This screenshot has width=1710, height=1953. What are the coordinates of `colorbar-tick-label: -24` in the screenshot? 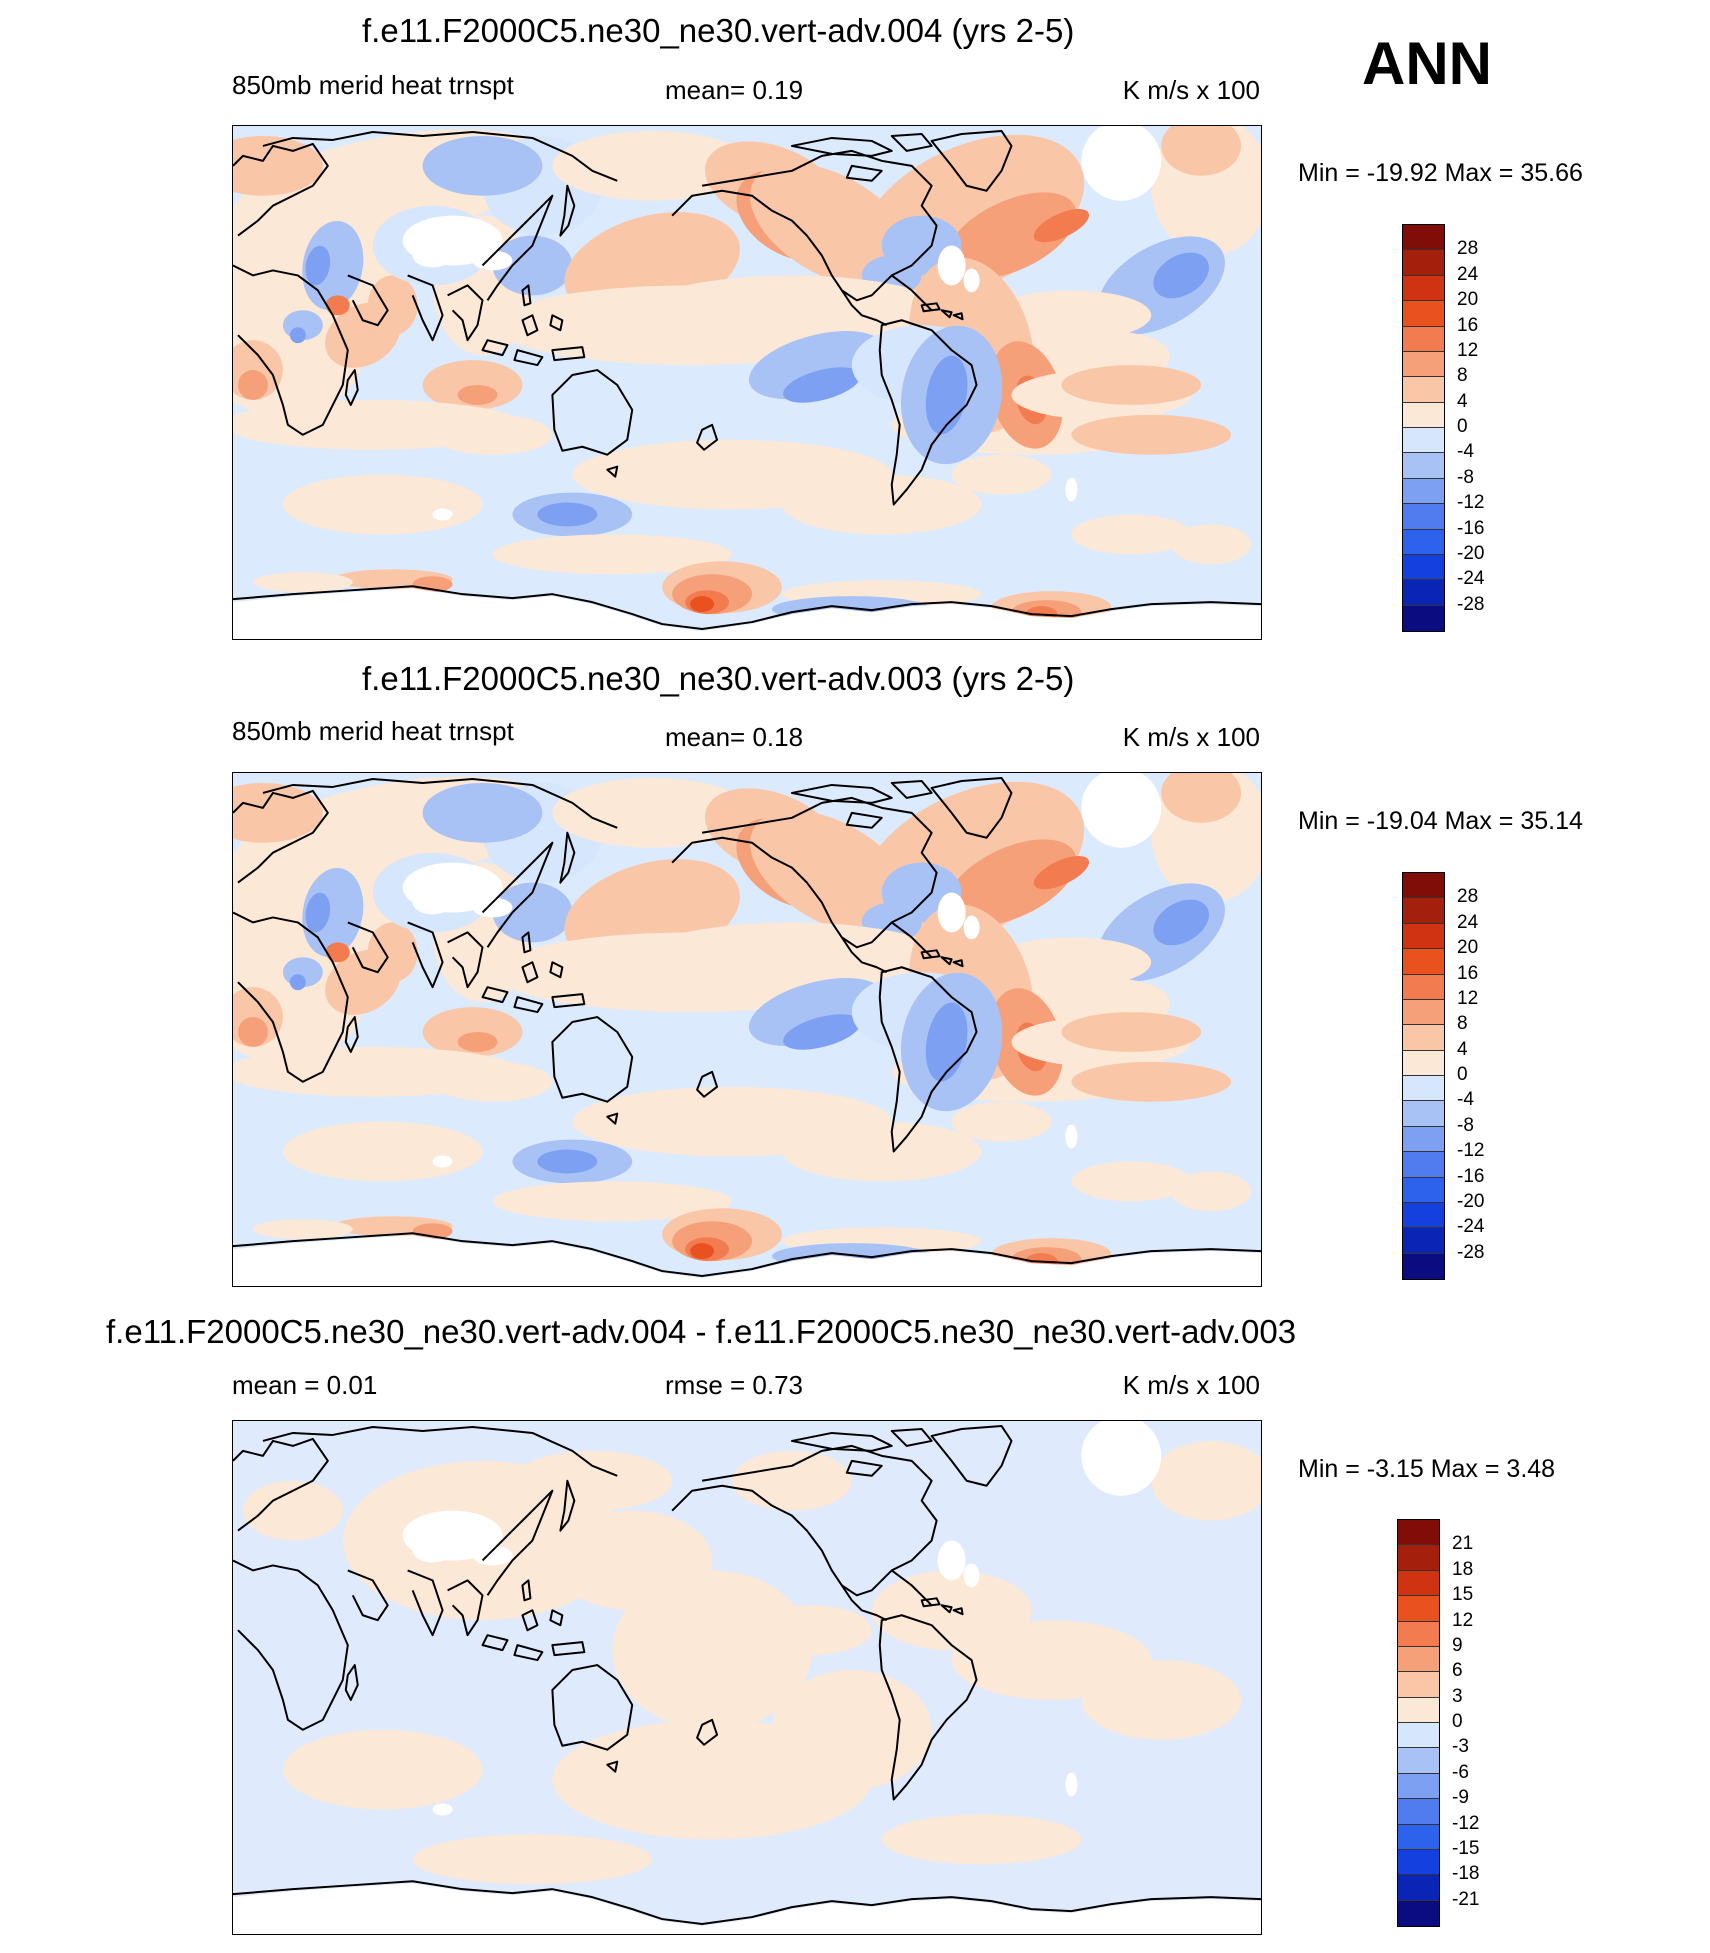 It's located at (1471, 579).